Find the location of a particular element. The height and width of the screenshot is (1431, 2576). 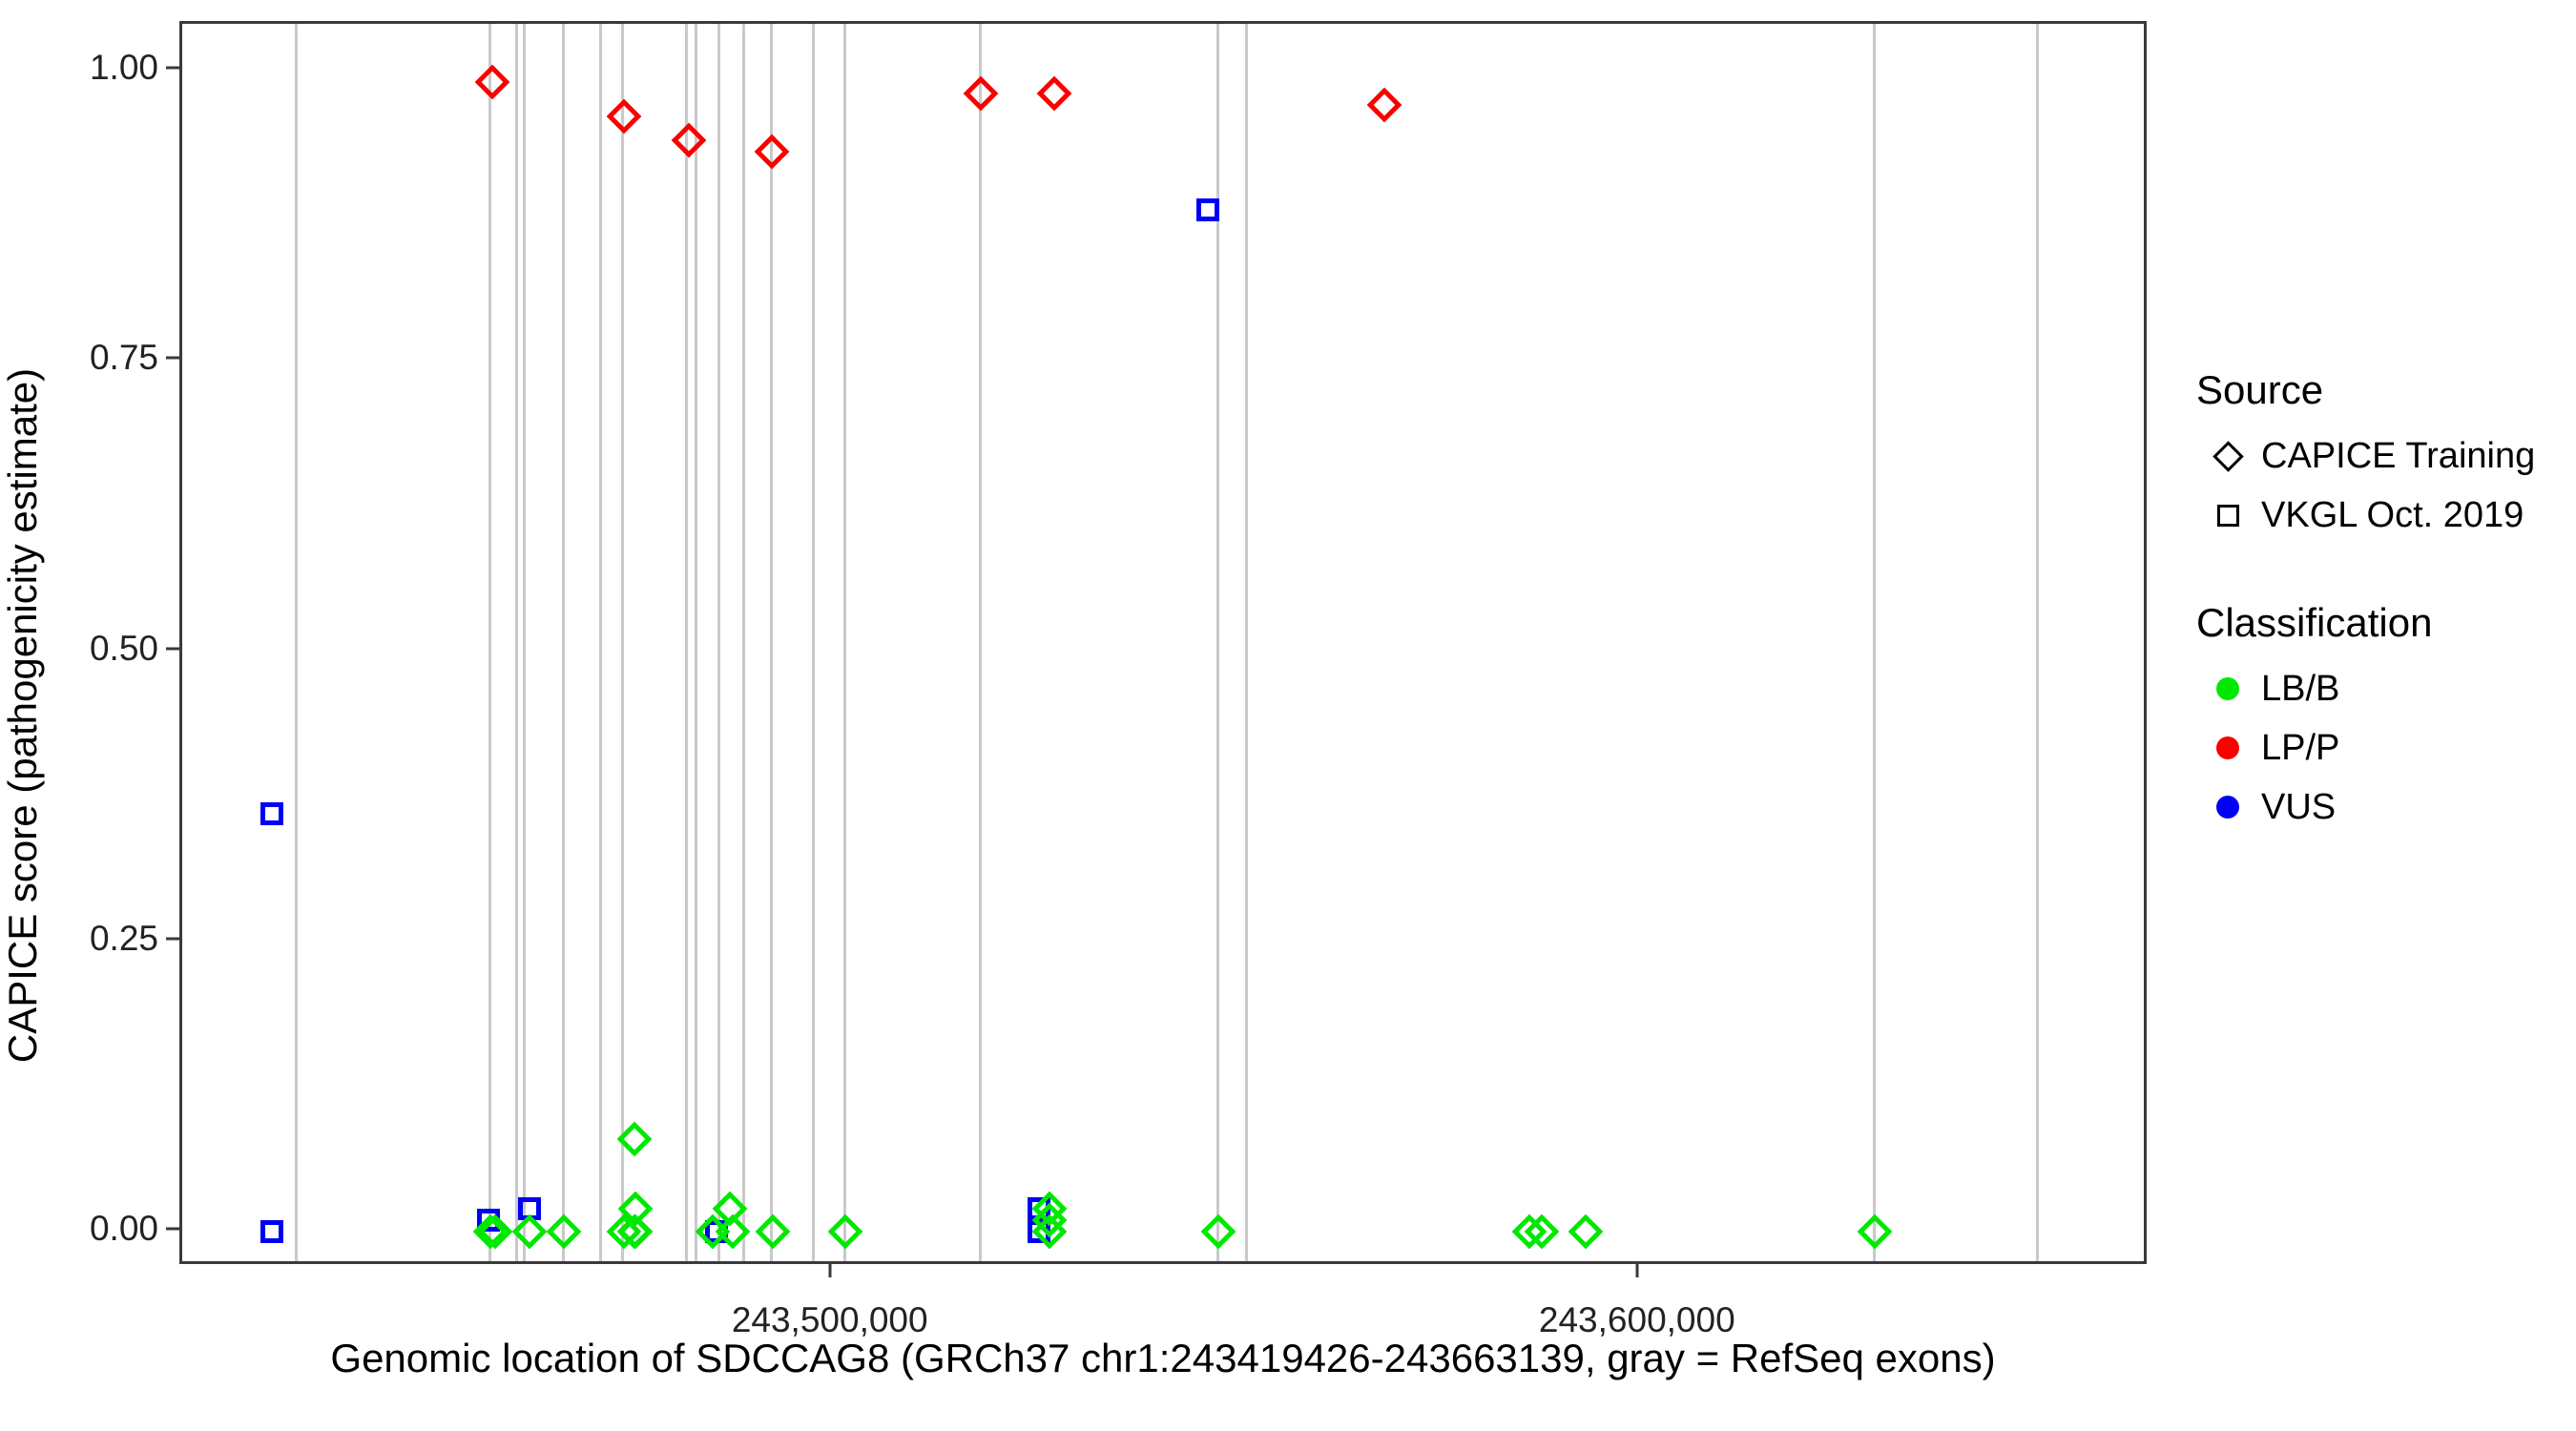

y-tick-label: 0.00 is located at coordinates (123, 1229).